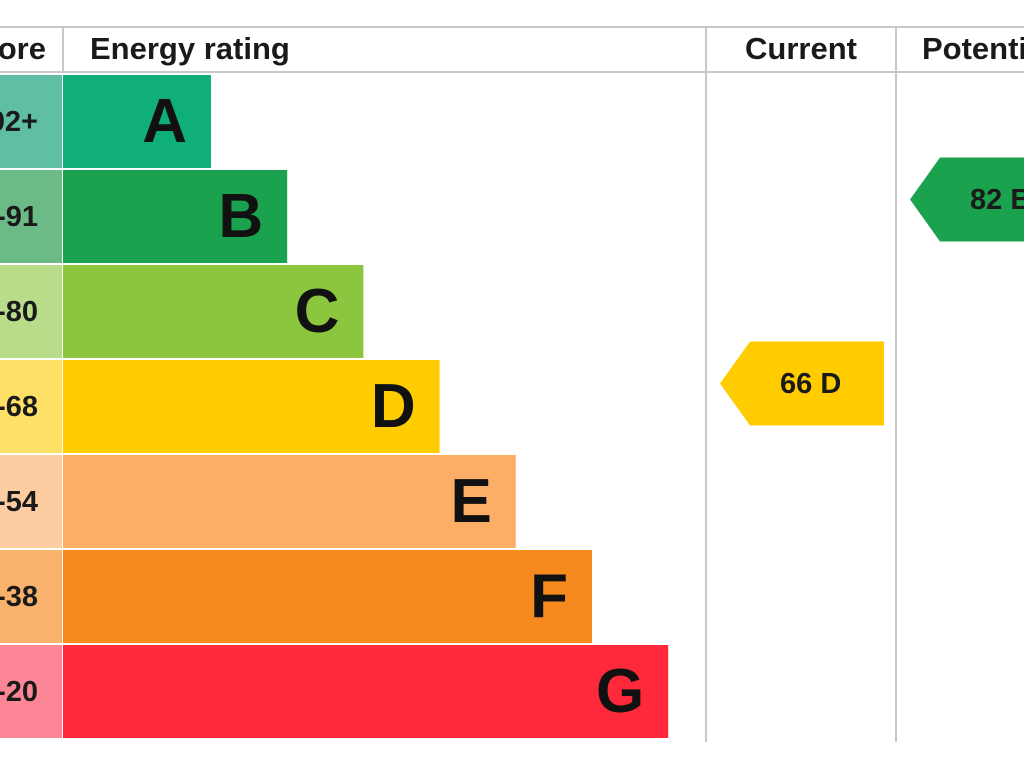 This screenshot has height=768, width=1024. What do you see at coordinates (19, 312) in the screenshot?
I see `score-range: 69-80` at bounding box center [19, 312].